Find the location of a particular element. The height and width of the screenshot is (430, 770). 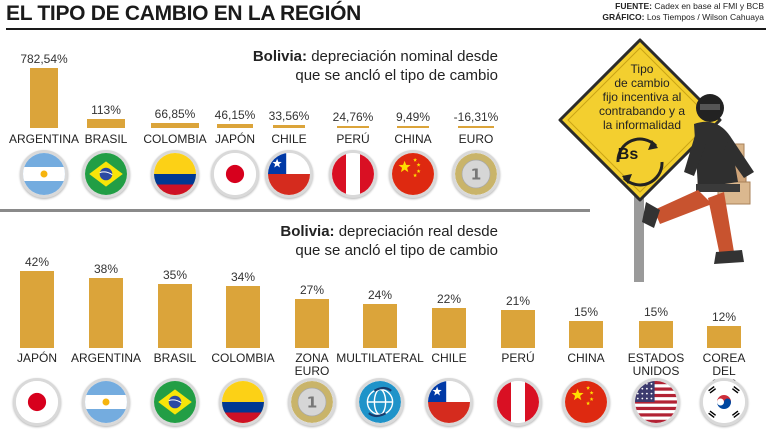

real-category-label: ZONA EURO is located at coordinates (312, 364).